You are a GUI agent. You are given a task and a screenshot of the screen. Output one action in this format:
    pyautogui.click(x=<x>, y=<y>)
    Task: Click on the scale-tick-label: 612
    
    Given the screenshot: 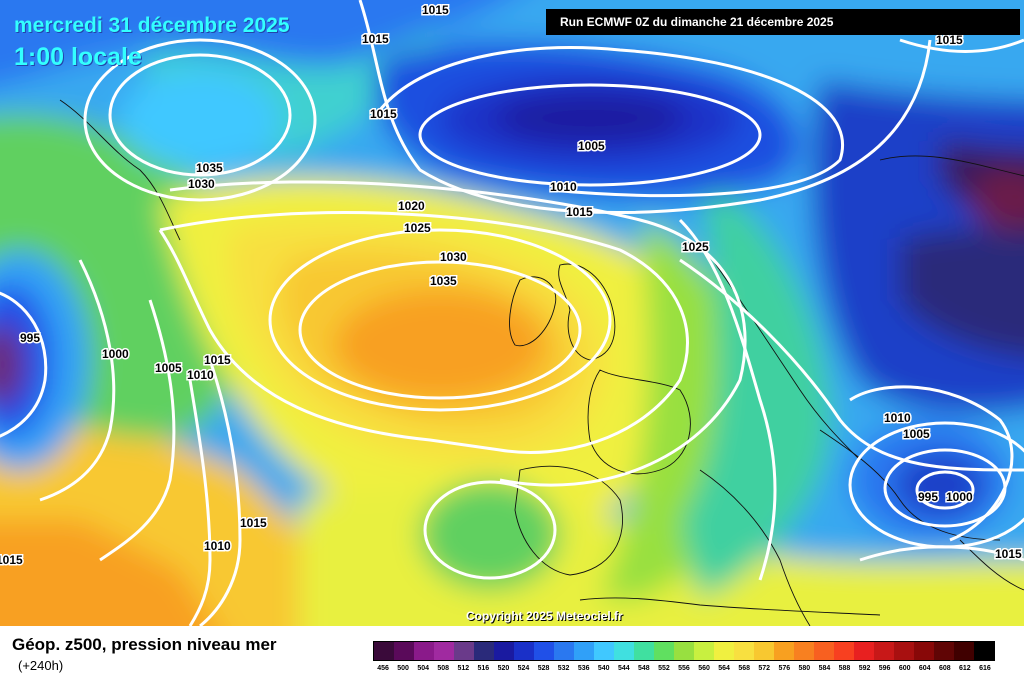 What is the action you would take?
    pyautogui.click(x=965, y=668)
    